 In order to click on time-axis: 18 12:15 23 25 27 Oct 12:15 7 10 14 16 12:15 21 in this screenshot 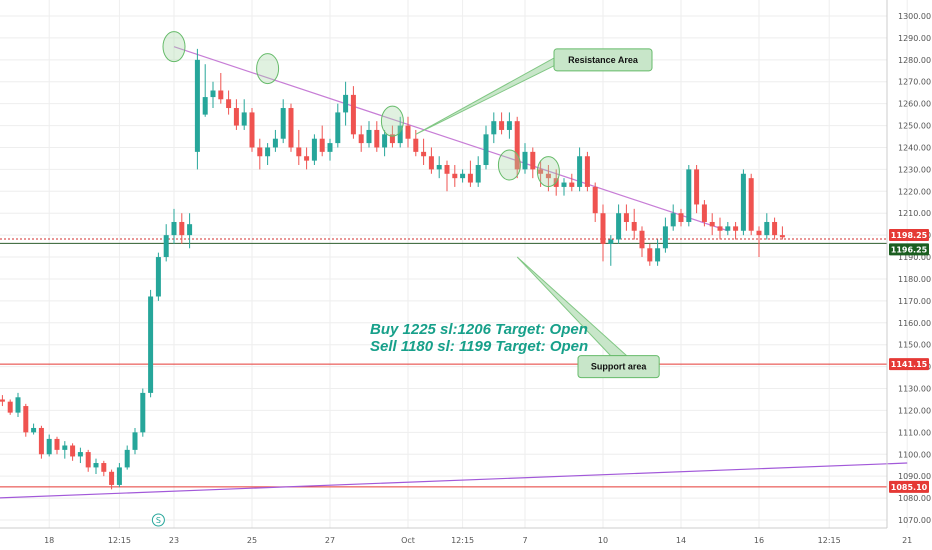, I will do `click(478, 540)`.